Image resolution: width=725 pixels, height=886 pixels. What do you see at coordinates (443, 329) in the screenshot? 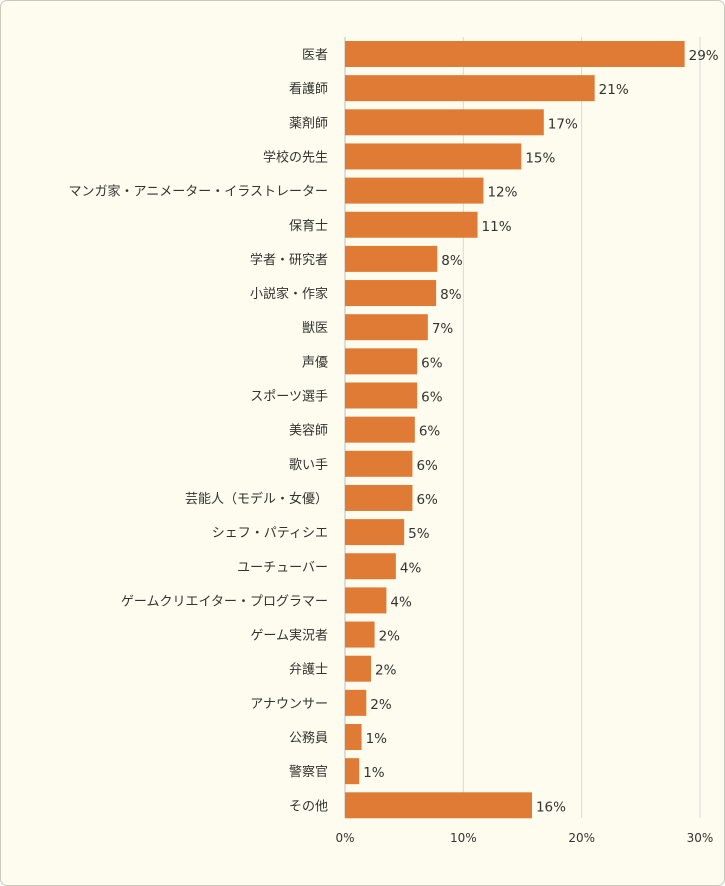
I see `value-label: 7%` at bounding box center [443, 329].